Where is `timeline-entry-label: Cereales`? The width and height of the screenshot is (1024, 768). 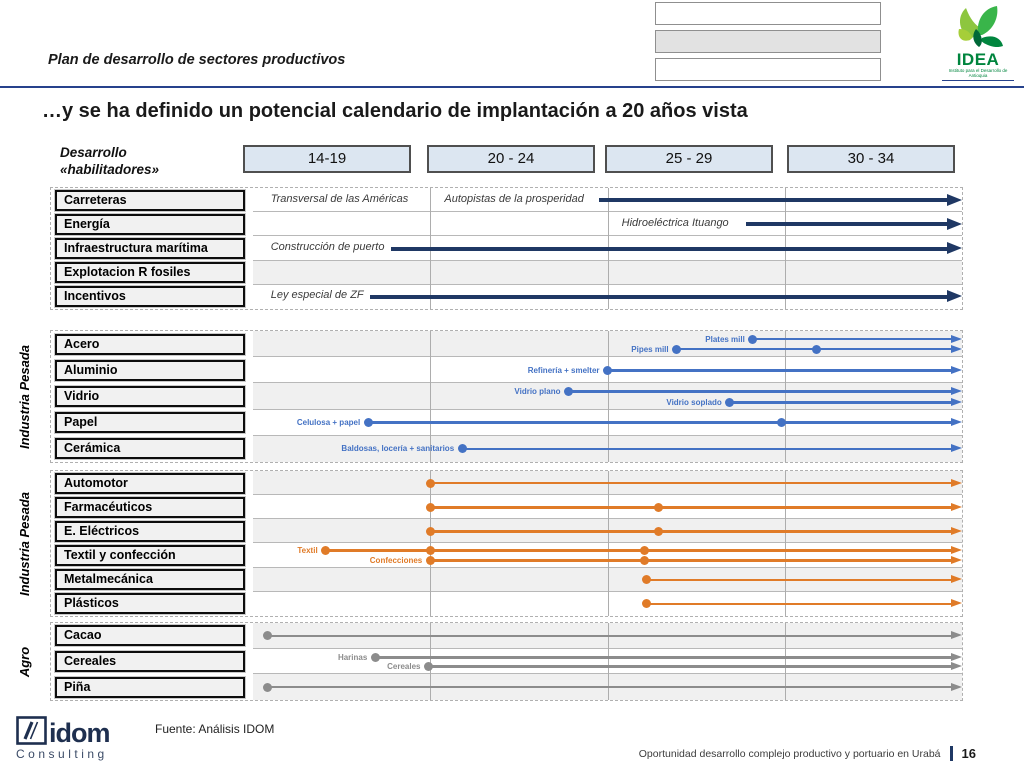 timeline-entry-label: Cereales is located at coordinates (404, 666).